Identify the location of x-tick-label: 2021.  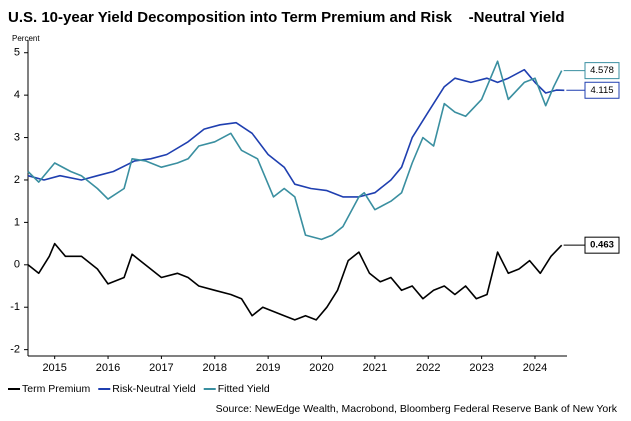
(375, 368).